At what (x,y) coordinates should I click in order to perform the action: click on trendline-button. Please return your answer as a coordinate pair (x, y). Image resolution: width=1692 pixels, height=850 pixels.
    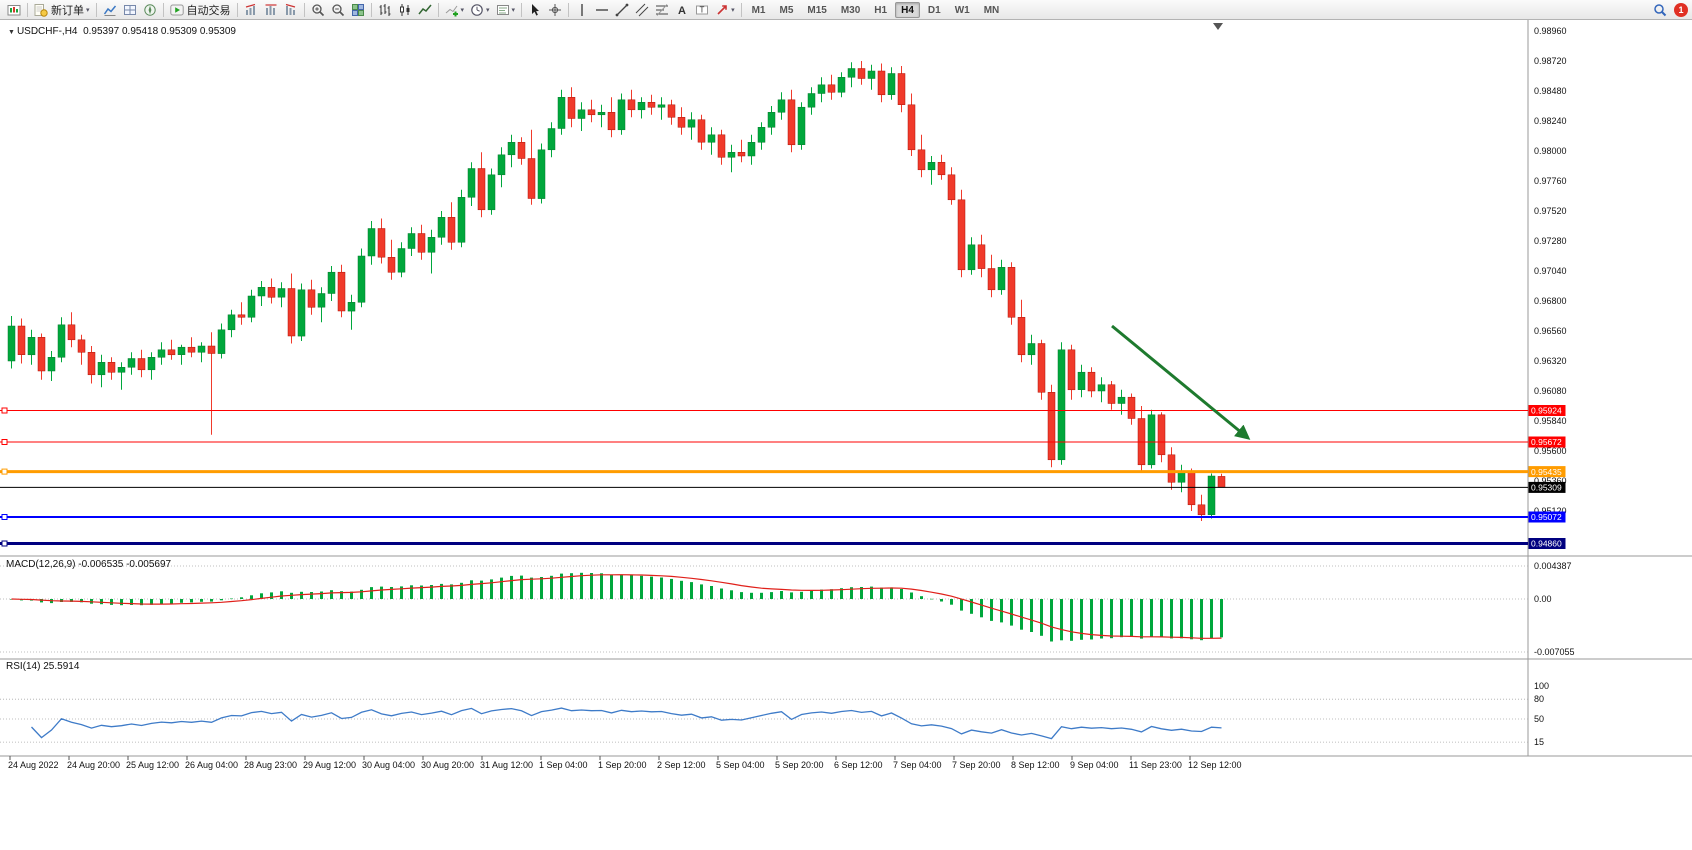
    Looking at the image, I should click on (622, 10).